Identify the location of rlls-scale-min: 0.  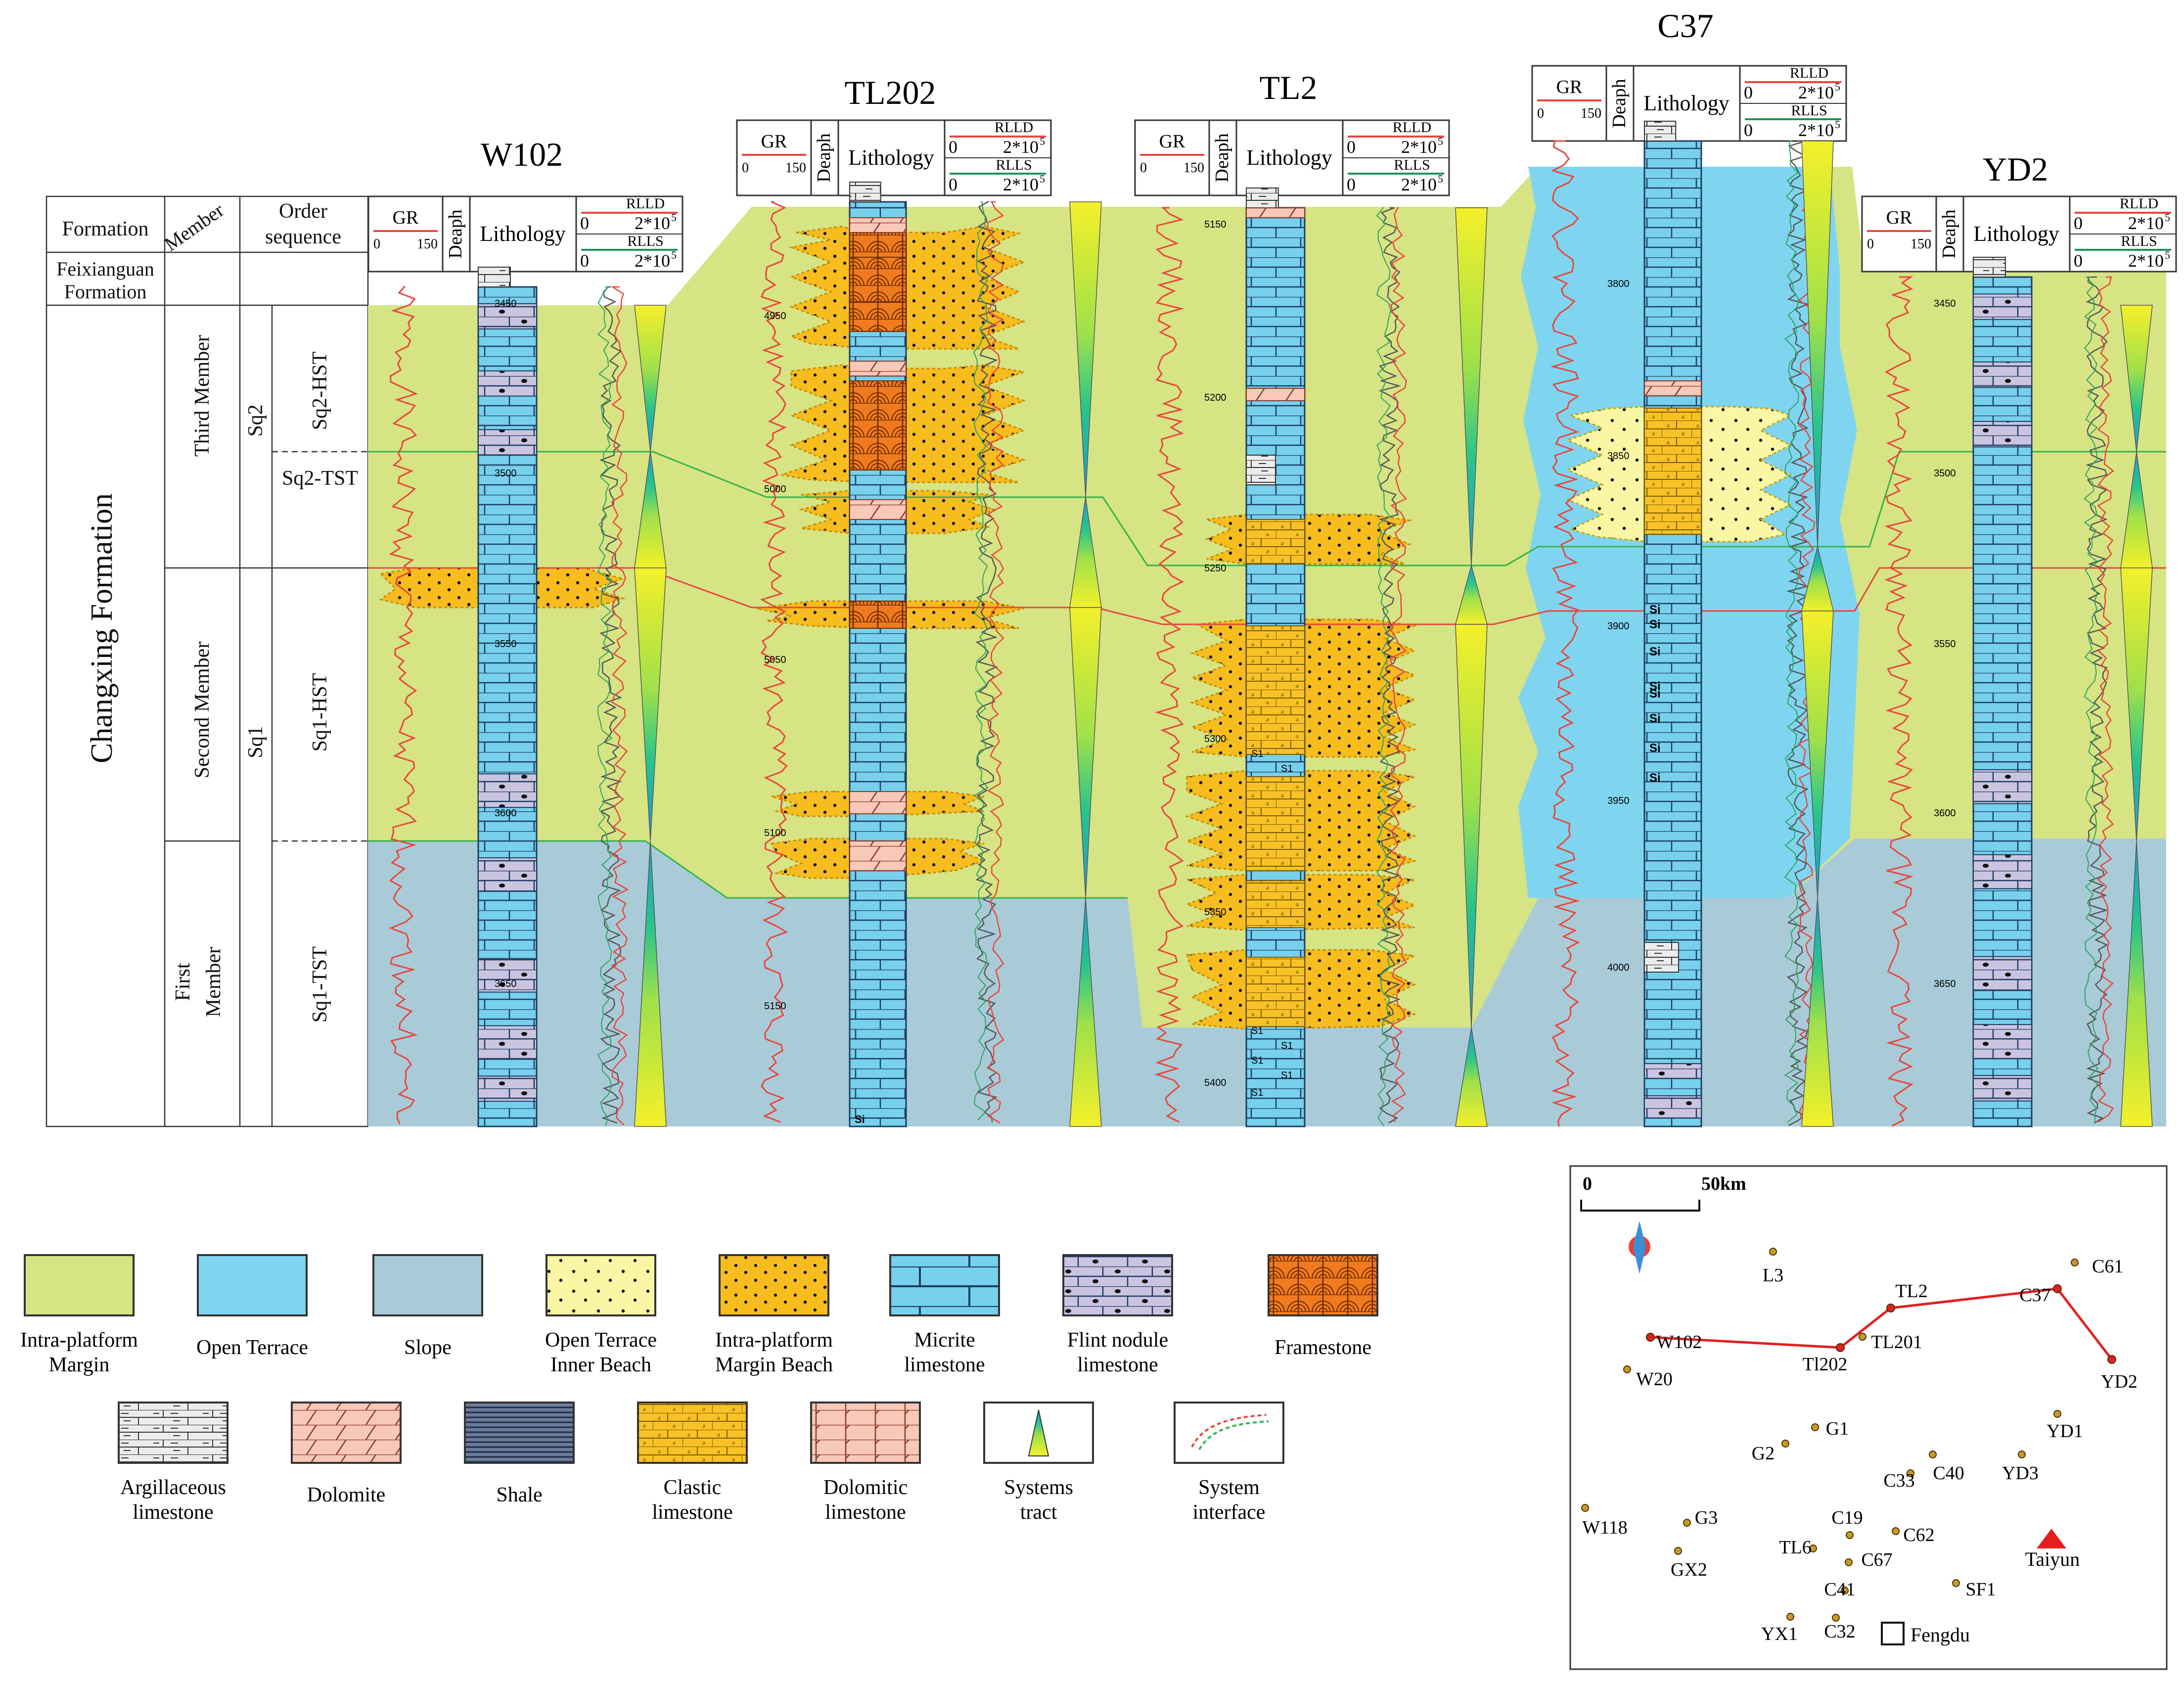
(2078, 261).